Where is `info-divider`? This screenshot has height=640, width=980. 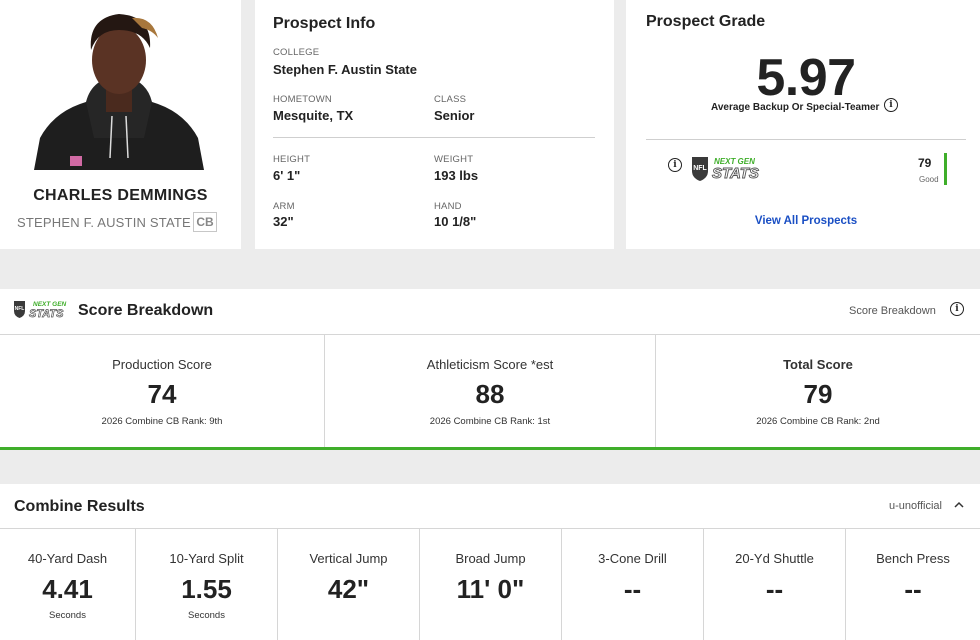 info-divider is located at coordinates (434, 137).